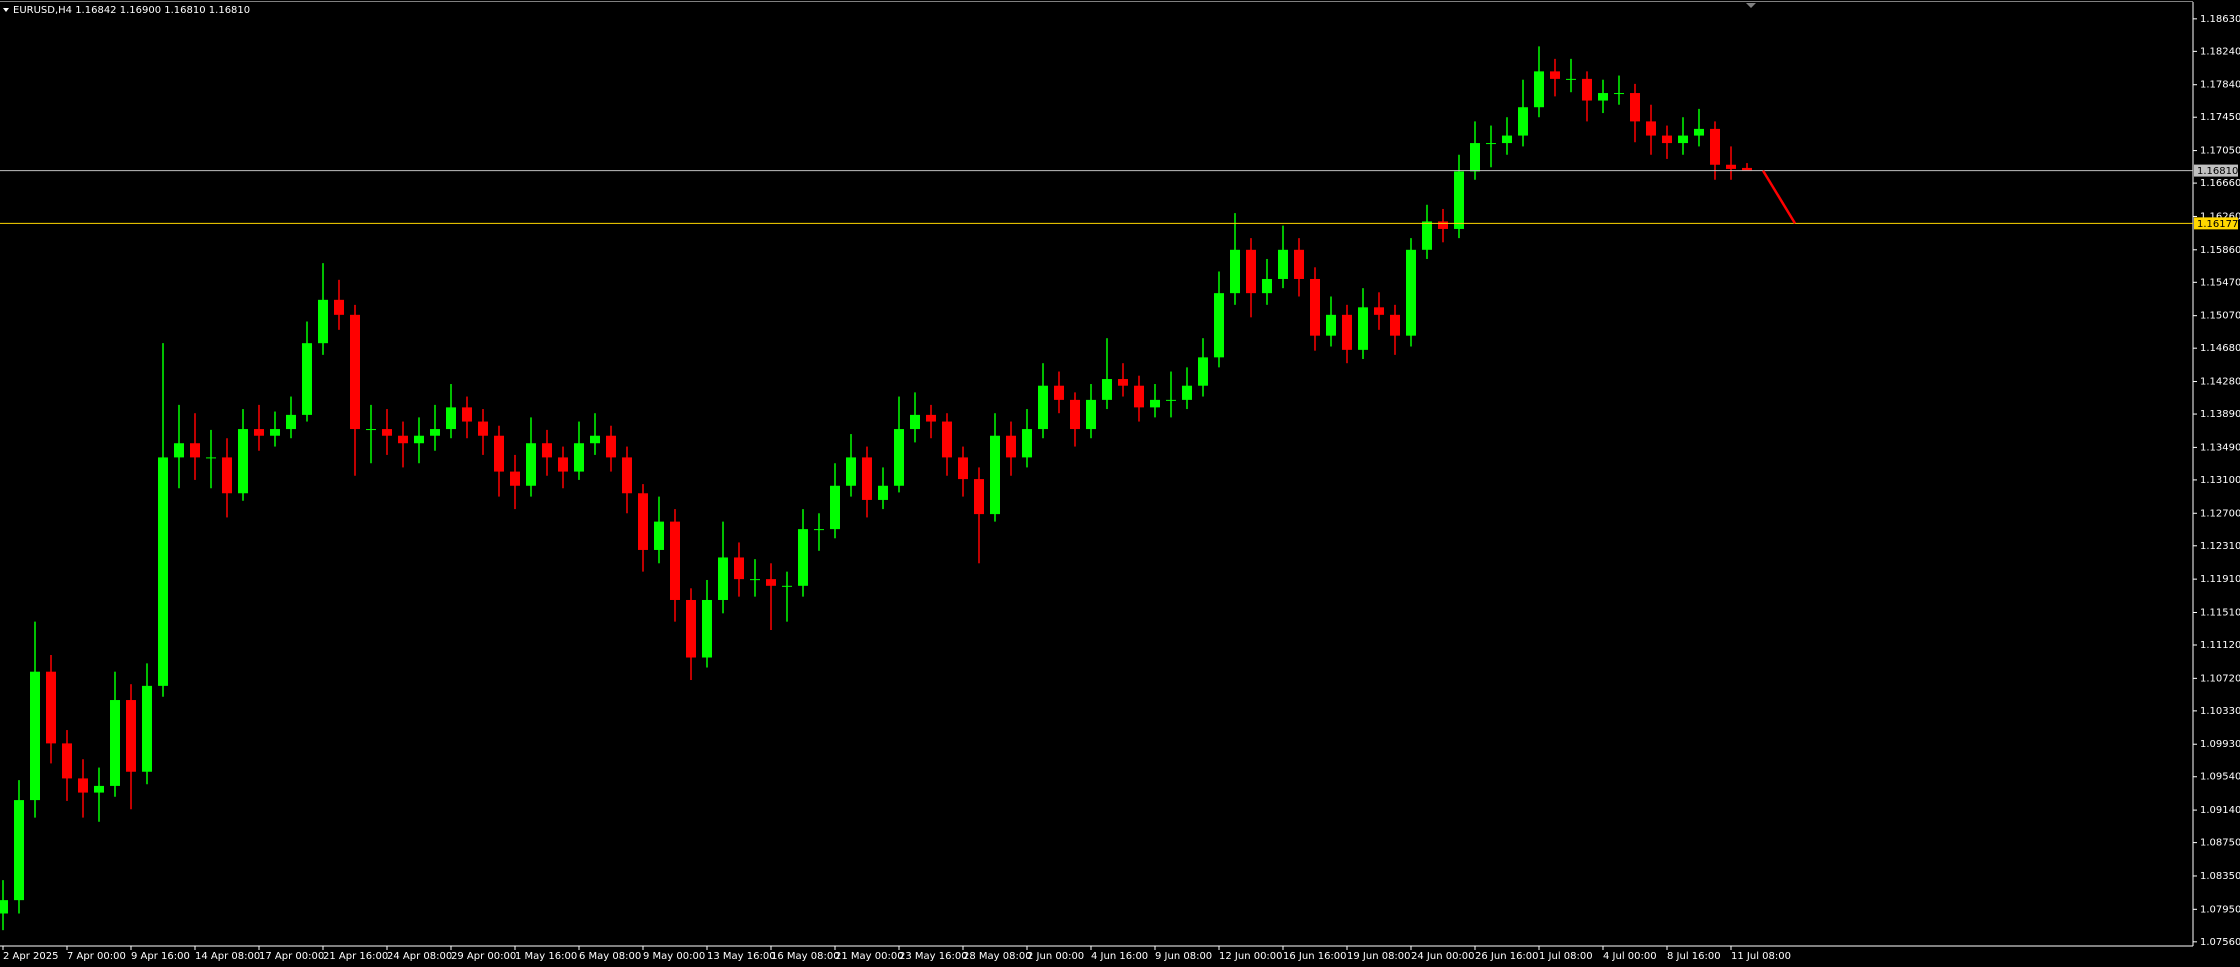  I want to click on y-tick-label: 1.12700, so click(2220, 513).